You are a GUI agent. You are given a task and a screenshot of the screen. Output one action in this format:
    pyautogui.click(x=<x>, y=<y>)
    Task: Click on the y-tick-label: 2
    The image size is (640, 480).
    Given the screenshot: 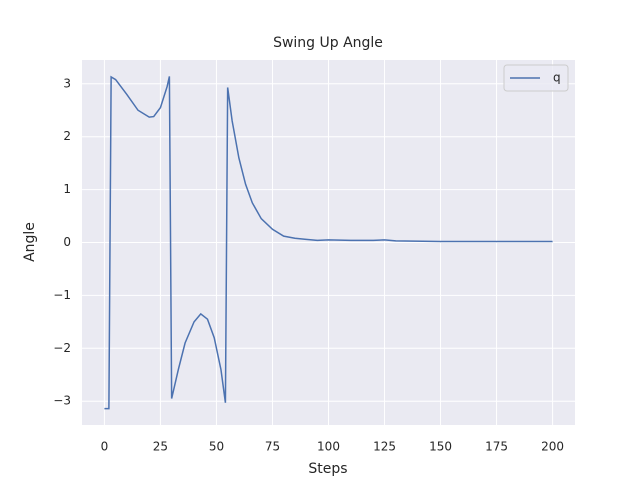 What is the action you would take?
    pyautogui.click(x=67, y=136)
    